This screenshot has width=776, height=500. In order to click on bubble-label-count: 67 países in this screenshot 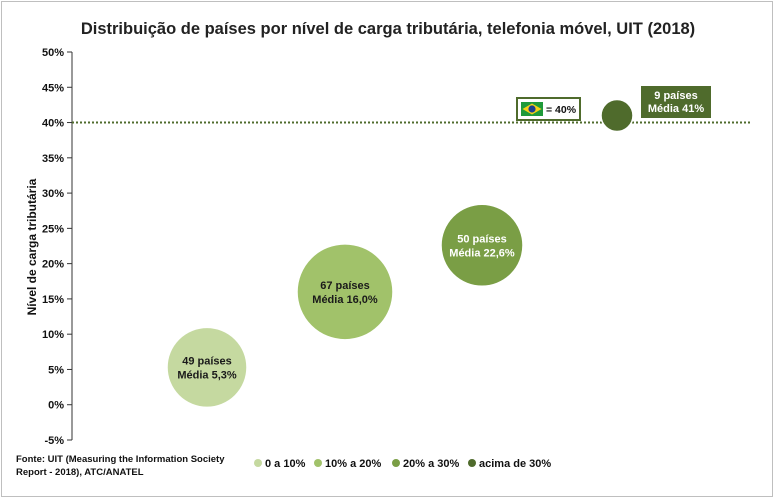, I will do `click(345, 286)`.